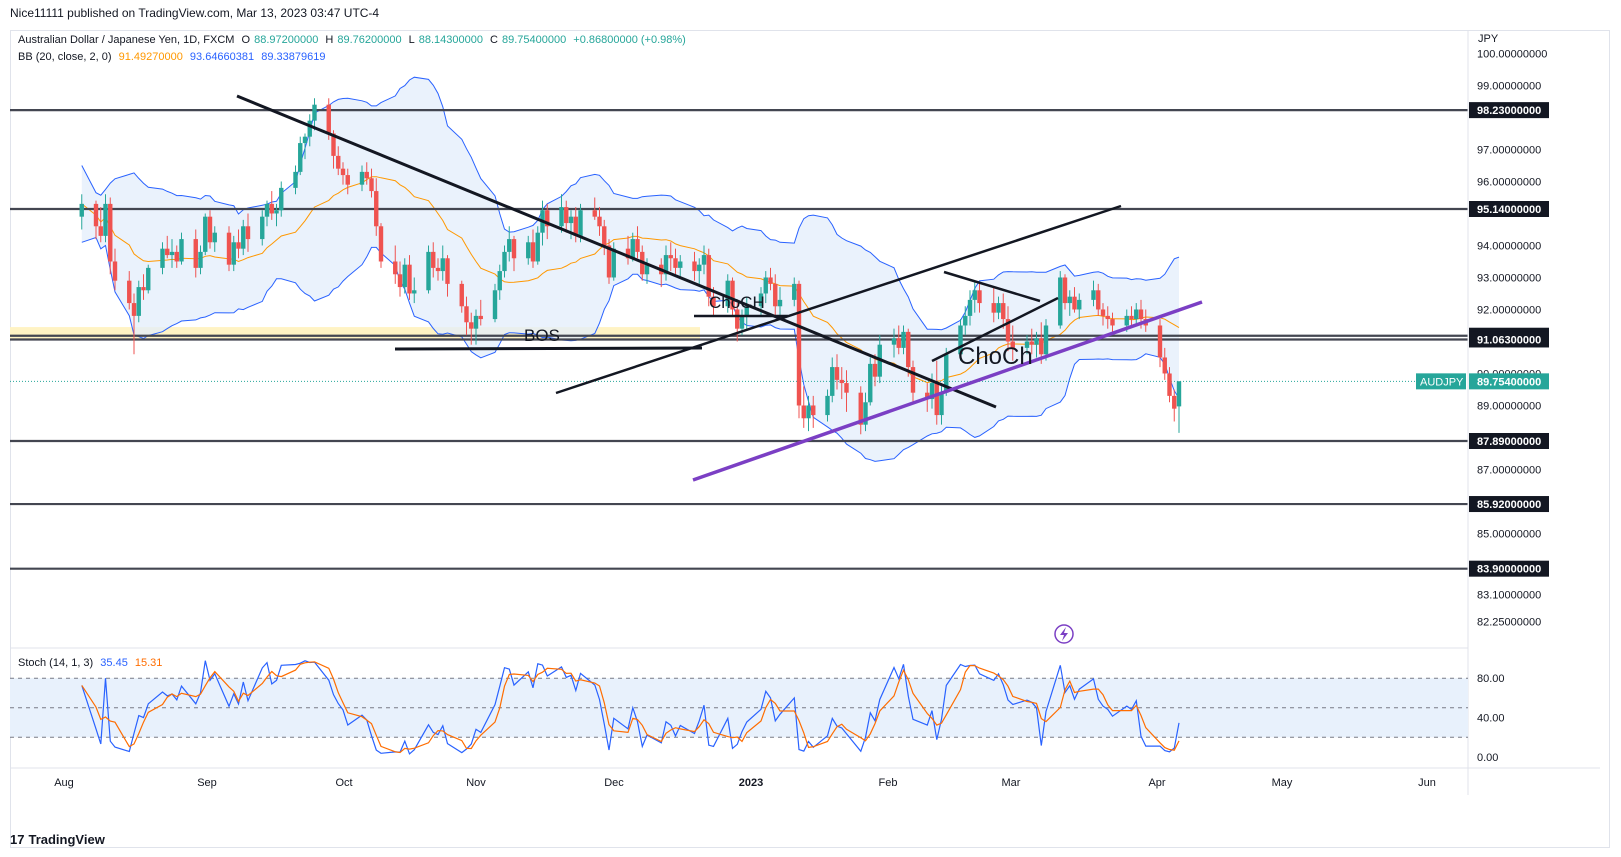 The height and width of the screenshot is (857, 1621). Describe the element at coordinates (476, 783) in the screenshot. I see `time-tick-label: Nov` at that location.